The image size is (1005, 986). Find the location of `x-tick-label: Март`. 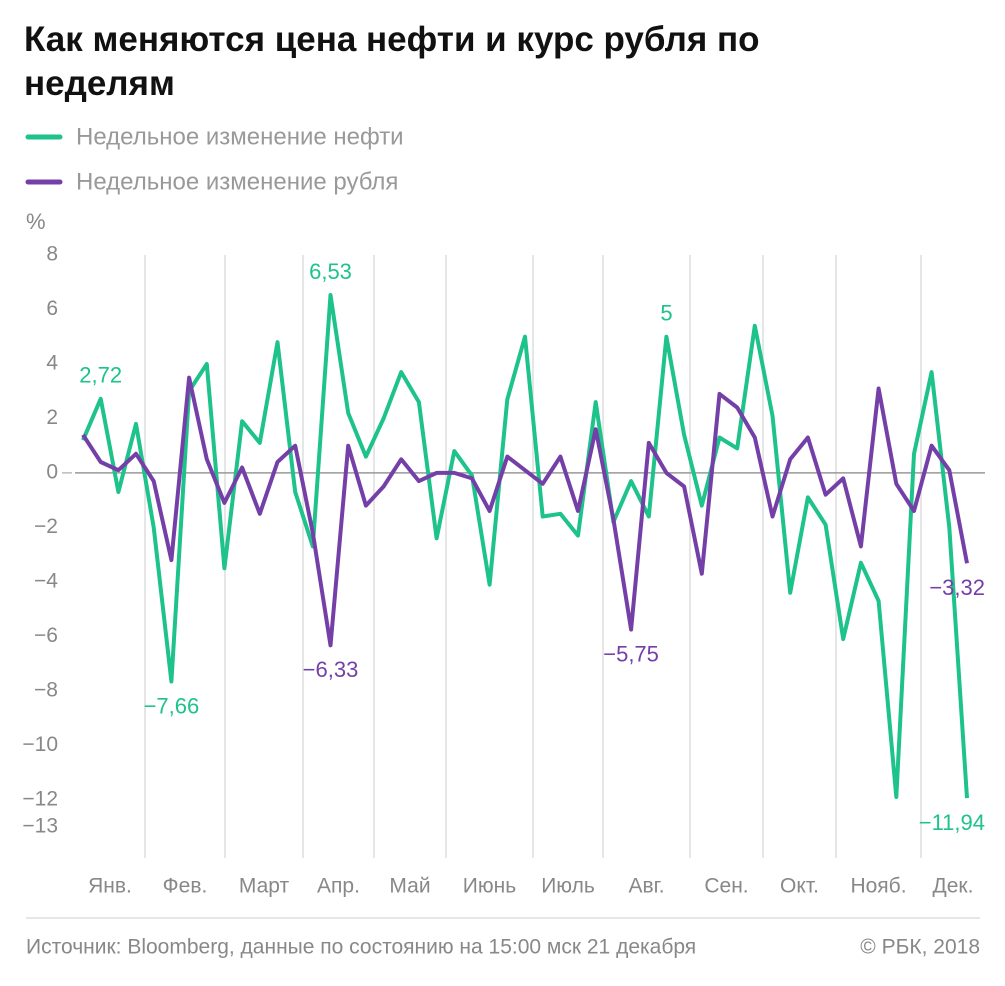

x-tick-label: Март is located at coordinates (264, 886).